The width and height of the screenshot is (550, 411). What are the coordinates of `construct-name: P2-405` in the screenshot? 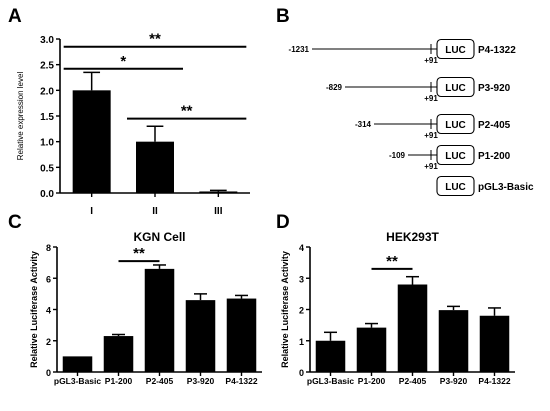 It's located at (494, 125).